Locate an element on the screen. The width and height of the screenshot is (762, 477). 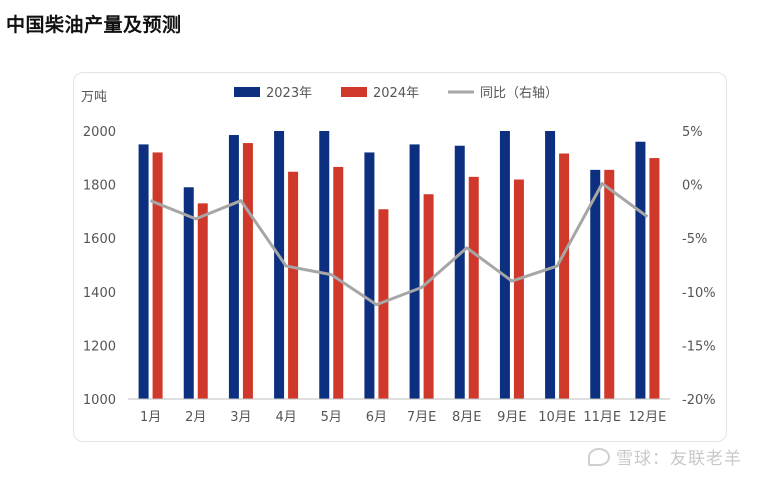
y-tick-label: 1200 is located at coordinates (99, 346).